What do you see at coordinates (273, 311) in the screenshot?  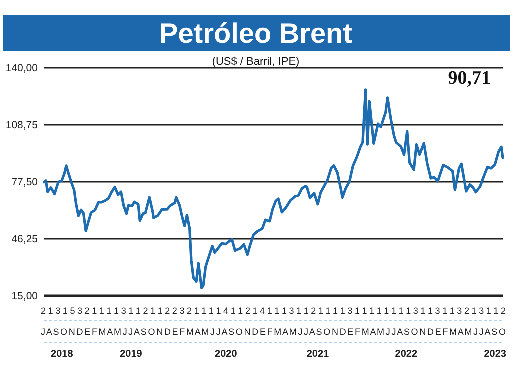 I see `text: 2 1 3 1 5 3 2 1 1 1 1 3 1 1 2 1 1 2 2 3 2 1 1 1 1 4 1 1 2 1 4 1 1 1 3 1 1 2 1 1 1 1 3 1 1 1 1 1 1 1 1 3 1 1 3 1 1 3 2 1 3 1 1 2` at bounding box center [273, 311].